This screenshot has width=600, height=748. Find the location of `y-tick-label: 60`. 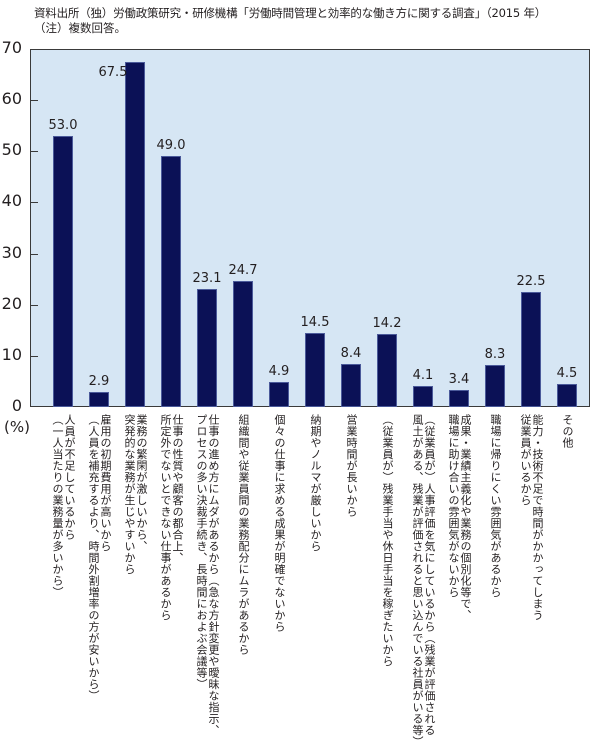

y-tick-label: 60 is located at coordinates (11, 99).